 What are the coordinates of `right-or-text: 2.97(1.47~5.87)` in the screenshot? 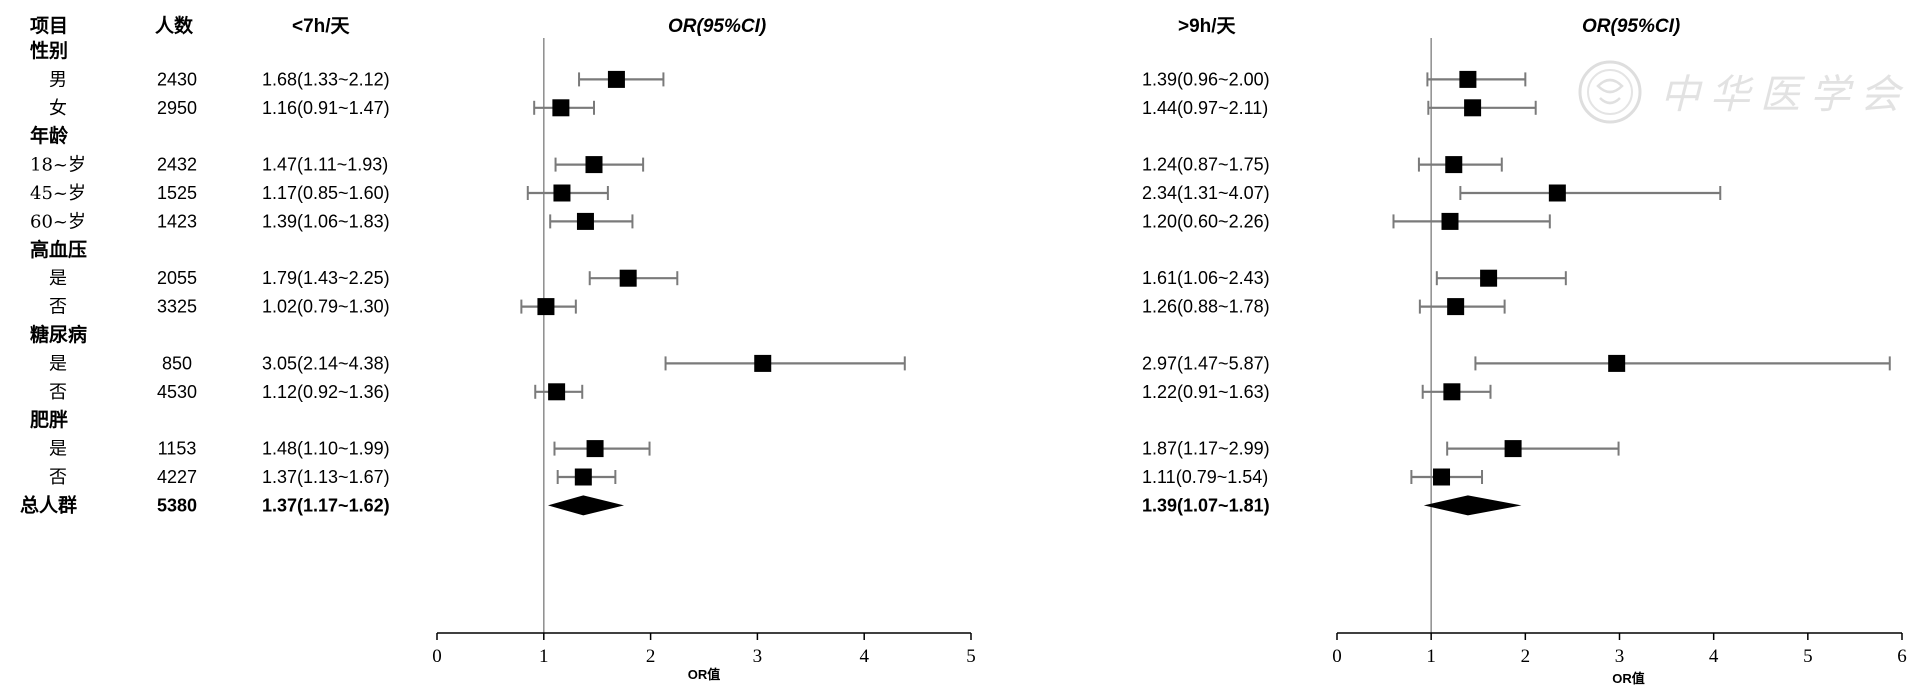 It's located at (1206, 363).